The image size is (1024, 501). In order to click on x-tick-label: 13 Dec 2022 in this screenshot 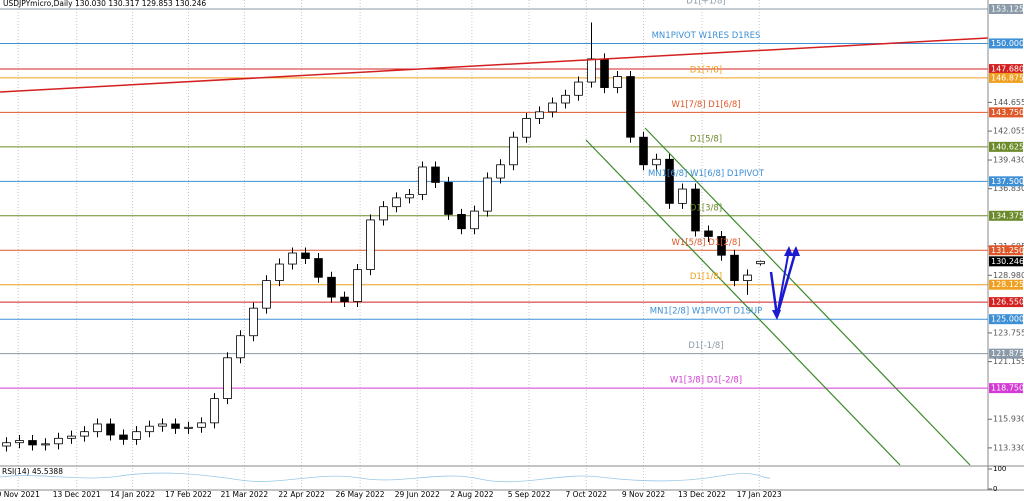, I will do `click(702, 494)`.